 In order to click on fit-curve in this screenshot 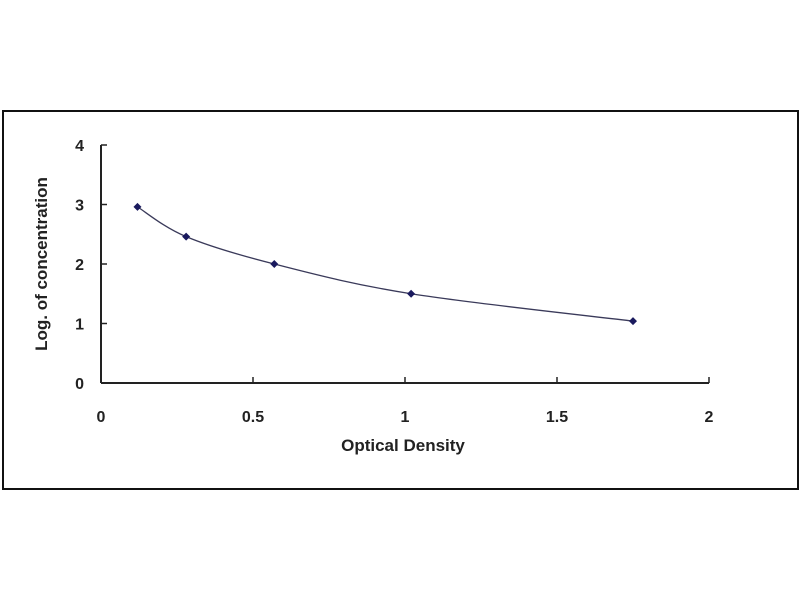, I will do `click(385, 264)`.